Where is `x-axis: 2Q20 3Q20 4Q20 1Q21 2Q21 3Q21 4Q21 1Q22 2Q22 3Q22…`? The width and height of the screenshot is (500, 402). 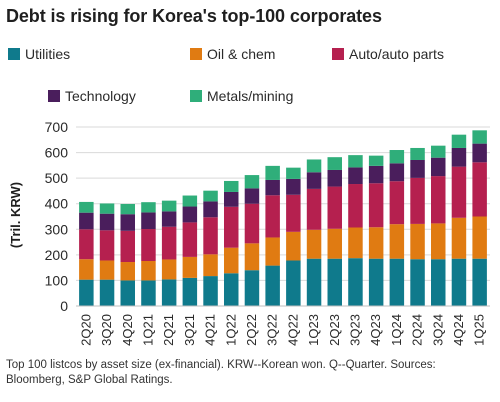 x-axis: 2Q20 3Q20 4Q20 1Q21 2Q21 3Q21 4Q21 1Q22 2Q22 3Q22… is located at coordinates (283, 325).